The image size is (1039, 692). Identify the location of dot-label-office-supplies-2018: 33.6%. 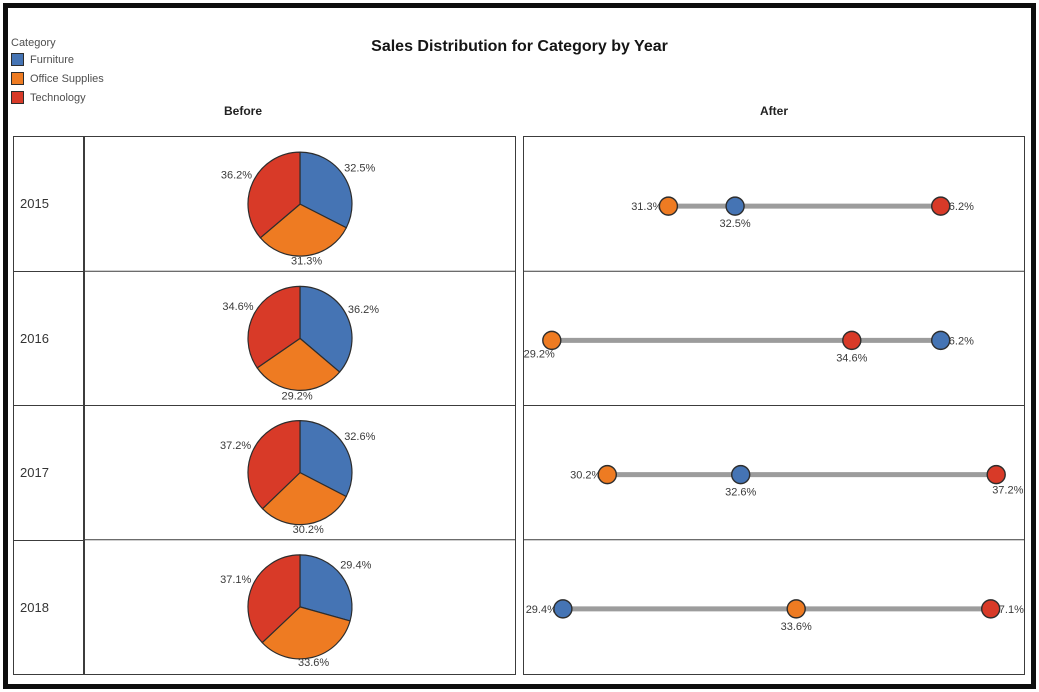
(796, 627).